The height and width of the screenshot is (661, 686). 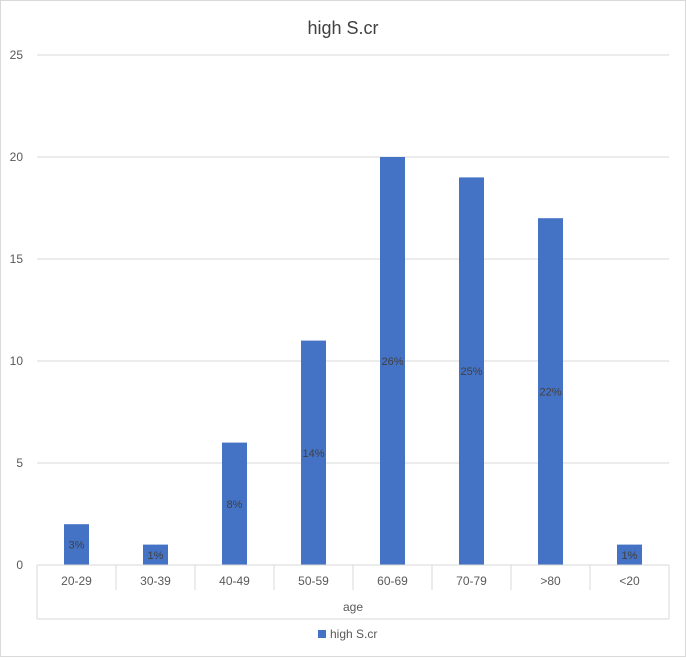 What do you see at coordinates (313, 581) in the screenshot?
I see `x-tick-label: 50-59` at bounding box center [313, 581].